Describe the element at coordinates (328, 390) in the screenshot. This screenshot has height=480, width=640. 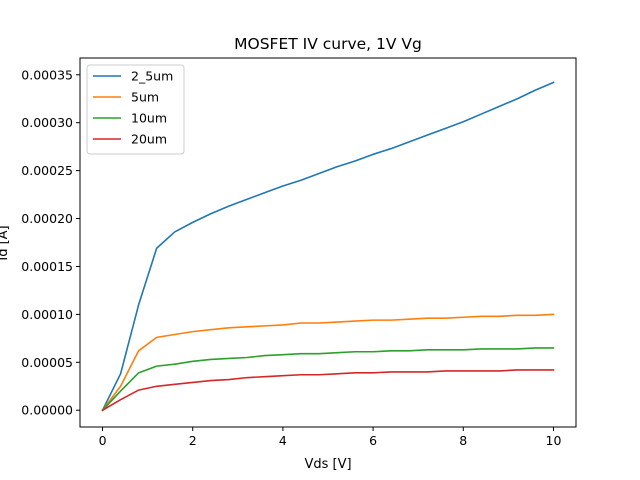
I see `series-line-20um` at that location.